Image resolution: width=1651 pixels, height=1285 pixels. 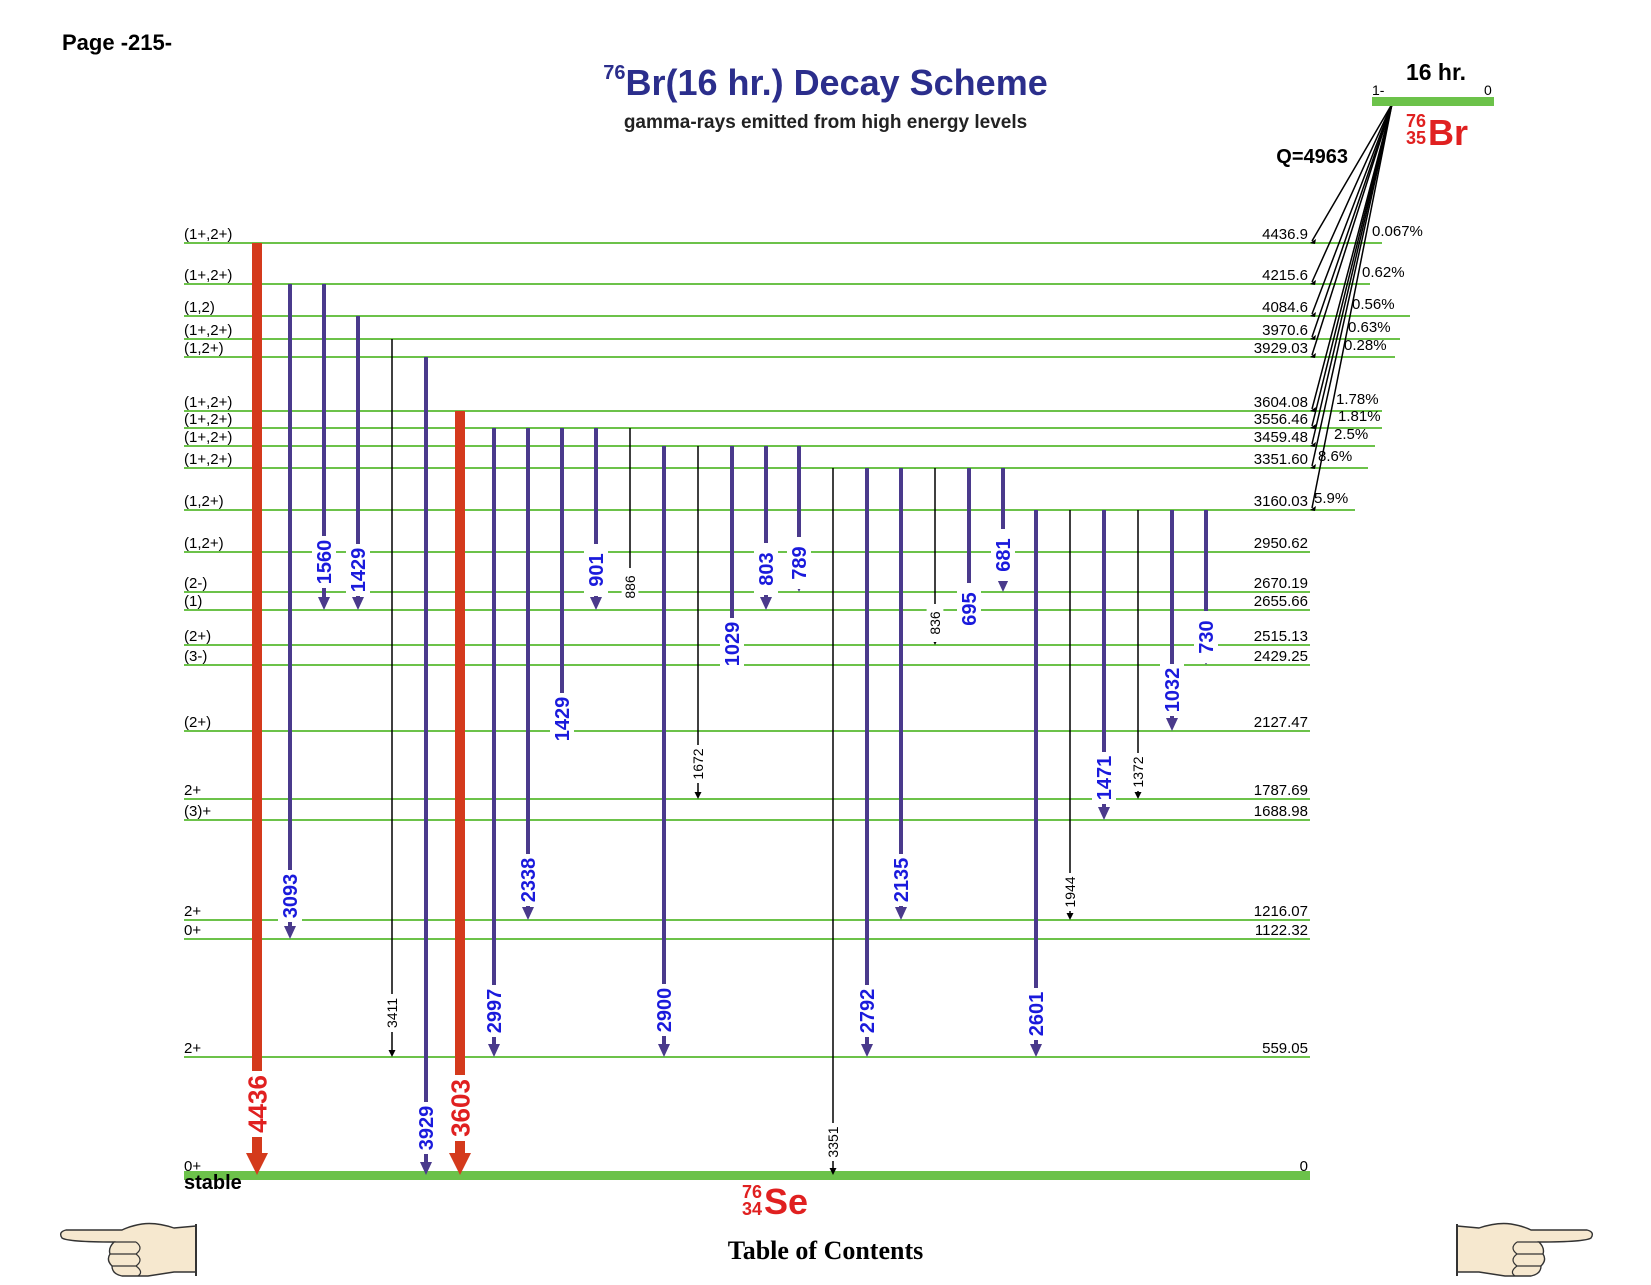 What do you see at coordinates (1281, 419) in the screenshot?
I see `level-energy: 3556.46` at bounding box center [1281, 419].